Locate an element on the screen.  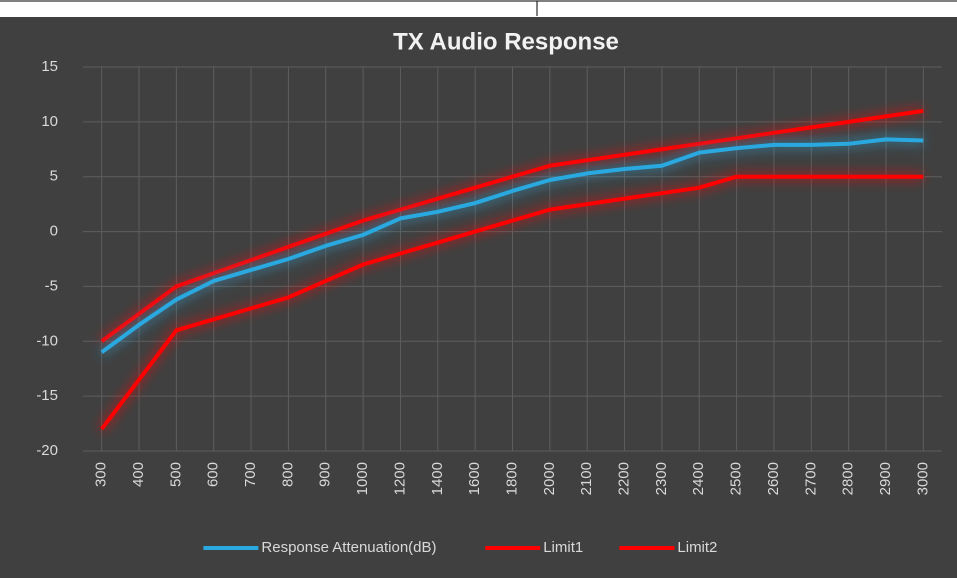
x-tick-label: 400 is located at coordinates (138, 474).